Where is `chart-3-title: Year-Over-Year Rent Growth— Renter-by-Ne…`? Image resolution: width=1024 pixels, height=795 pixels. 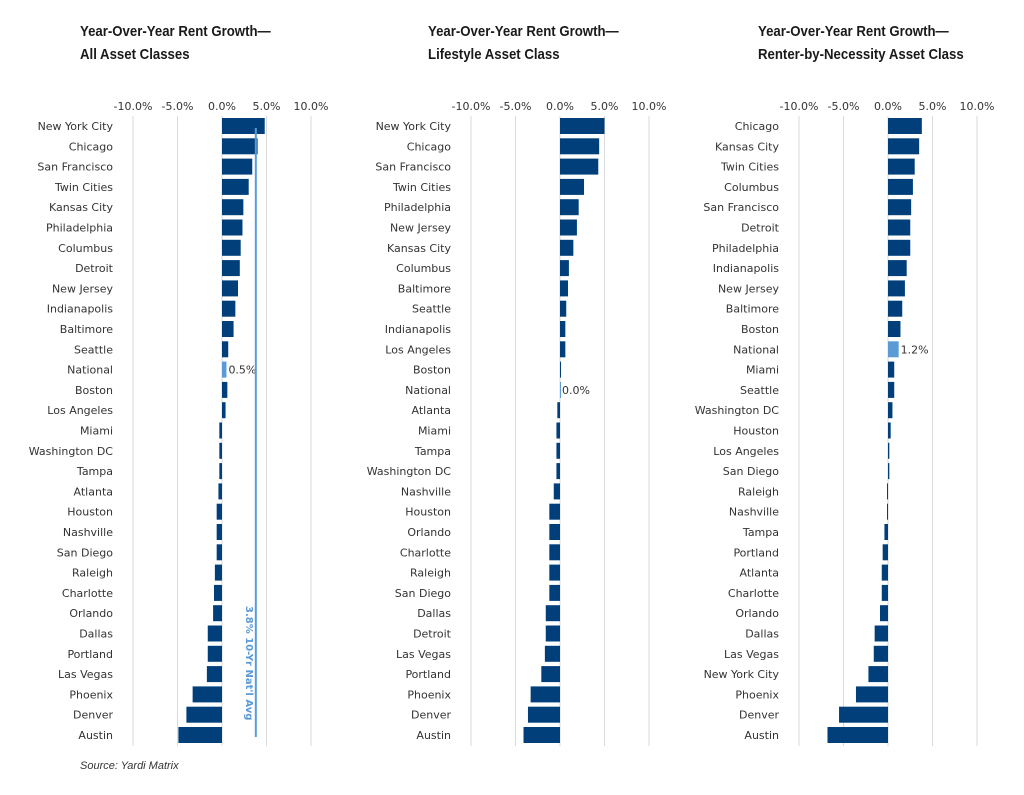 chart-3-title: Year-Over-Year Rent Growth— Renter-by-Ne… is located at coordinates (861, 43).